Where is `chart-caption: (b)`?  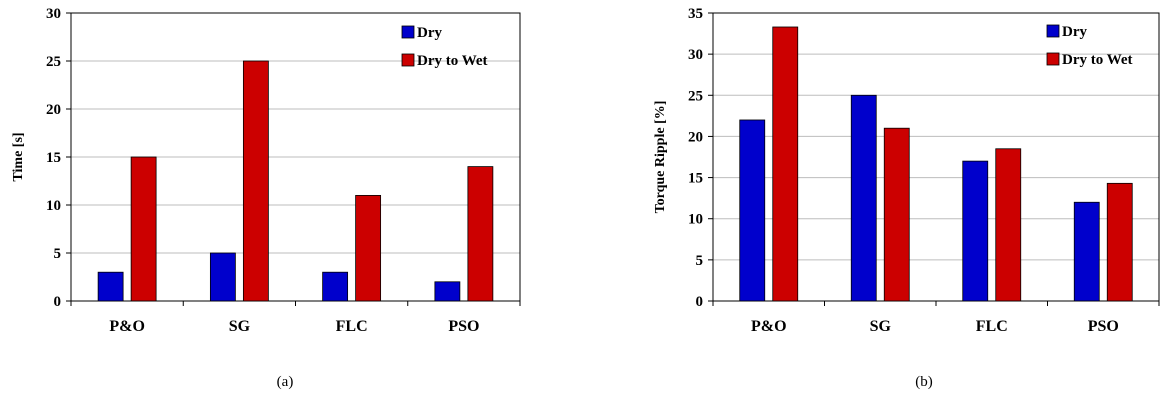 chart-caption: (b) is located at coordinates (924, 382).